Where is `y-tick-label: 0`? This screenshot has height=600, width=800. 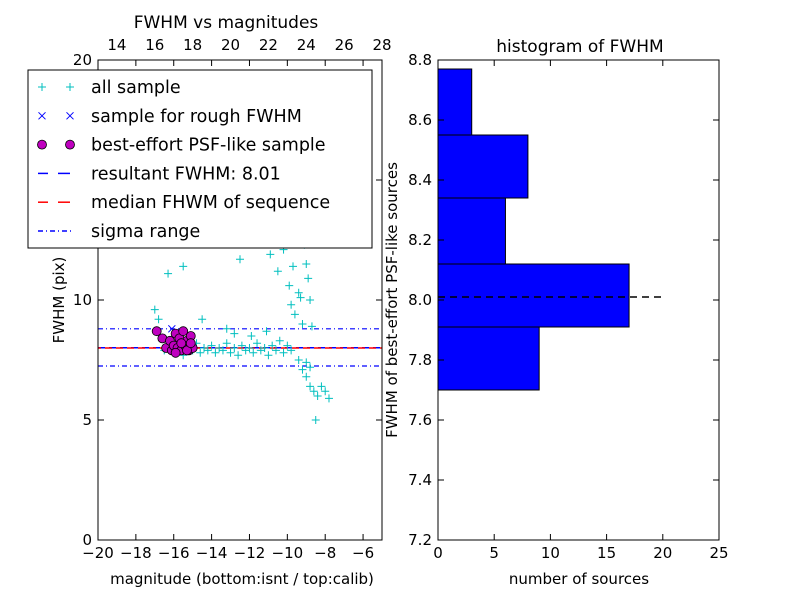
y-tick-label: 0 is located at coordinates (87, 540).